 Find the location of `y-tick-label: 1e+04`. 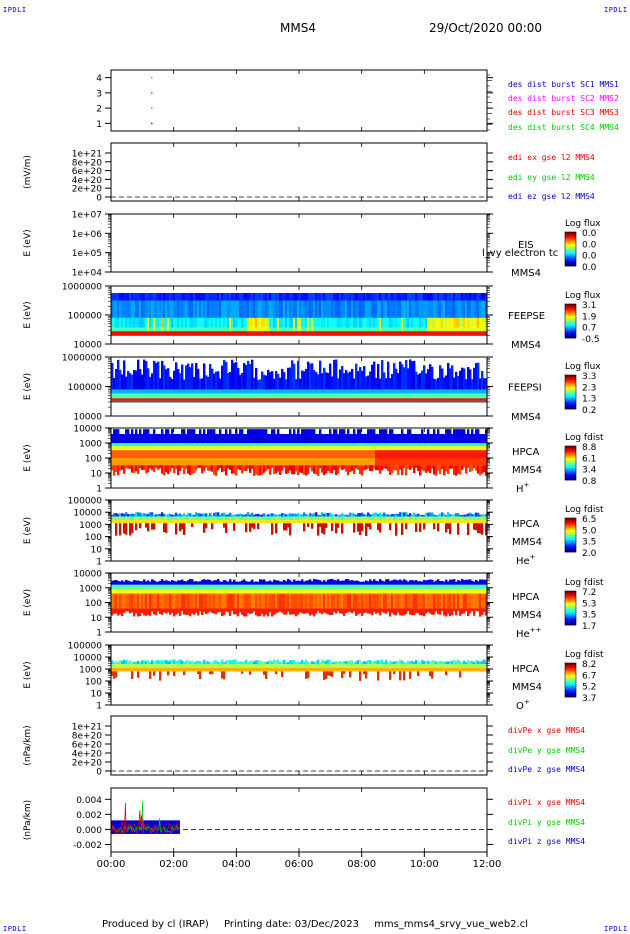

y-tick-label: 1e+04 is located at coordinates (87, 274).